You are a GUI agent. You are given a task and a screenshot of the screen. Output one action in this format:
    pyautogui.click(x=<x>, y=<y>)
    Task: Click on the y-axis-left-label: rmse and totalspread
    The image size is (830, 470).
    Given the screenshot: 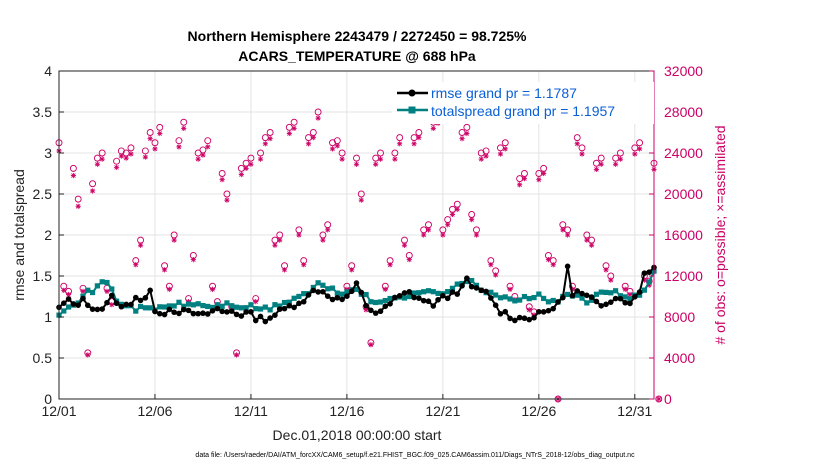 What is the action you would take?
    pyautogui.click(x=19, y=235)
    